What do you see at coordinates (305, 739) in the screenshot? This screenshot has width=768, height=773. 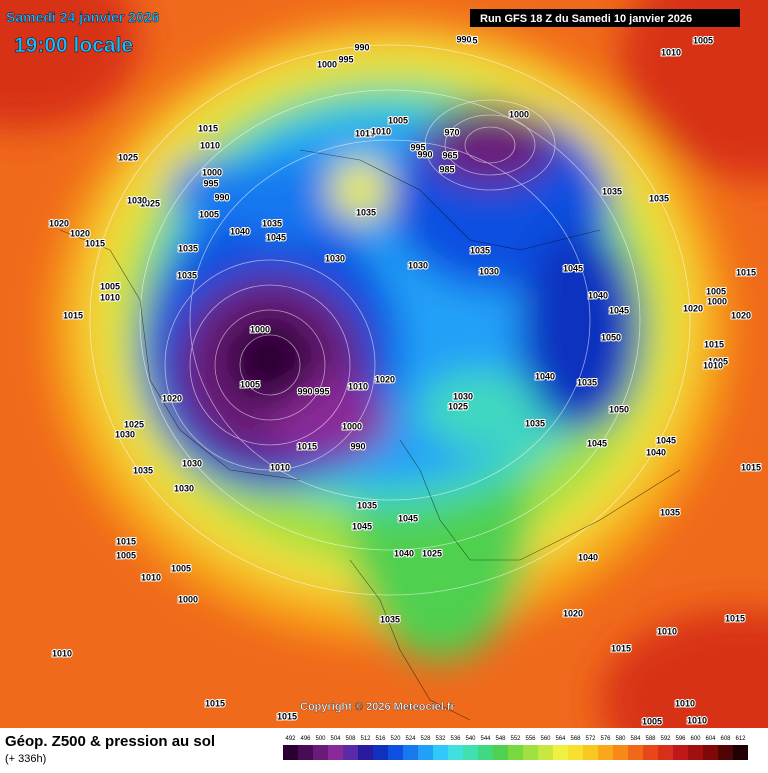 I see `scale-label: 496` at bounding box center [305, 739].